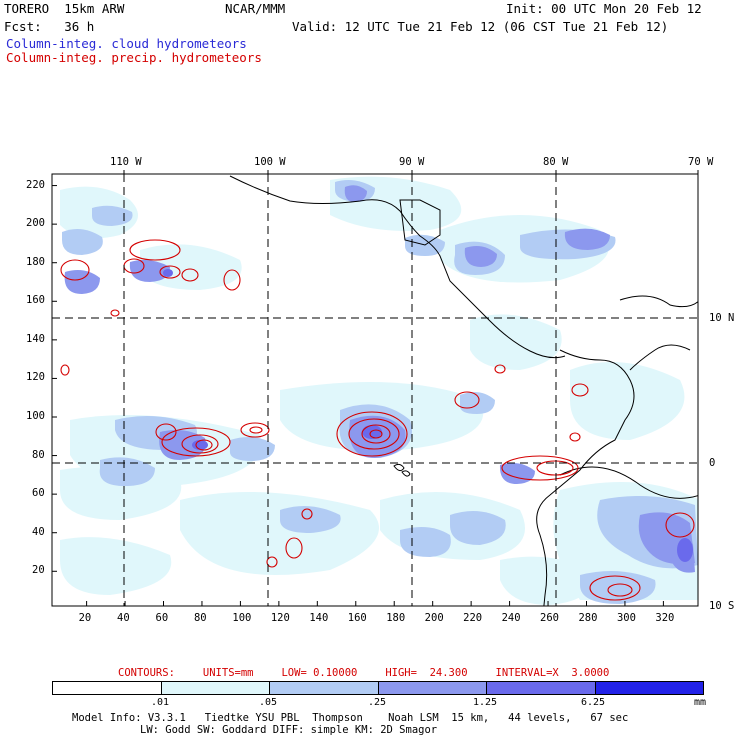 The width and height of the screenshot is (740, 740). Describe the element at coordinates (126, 162) in the screenshot. I see `lon-label-110w: 110 W` at that location.